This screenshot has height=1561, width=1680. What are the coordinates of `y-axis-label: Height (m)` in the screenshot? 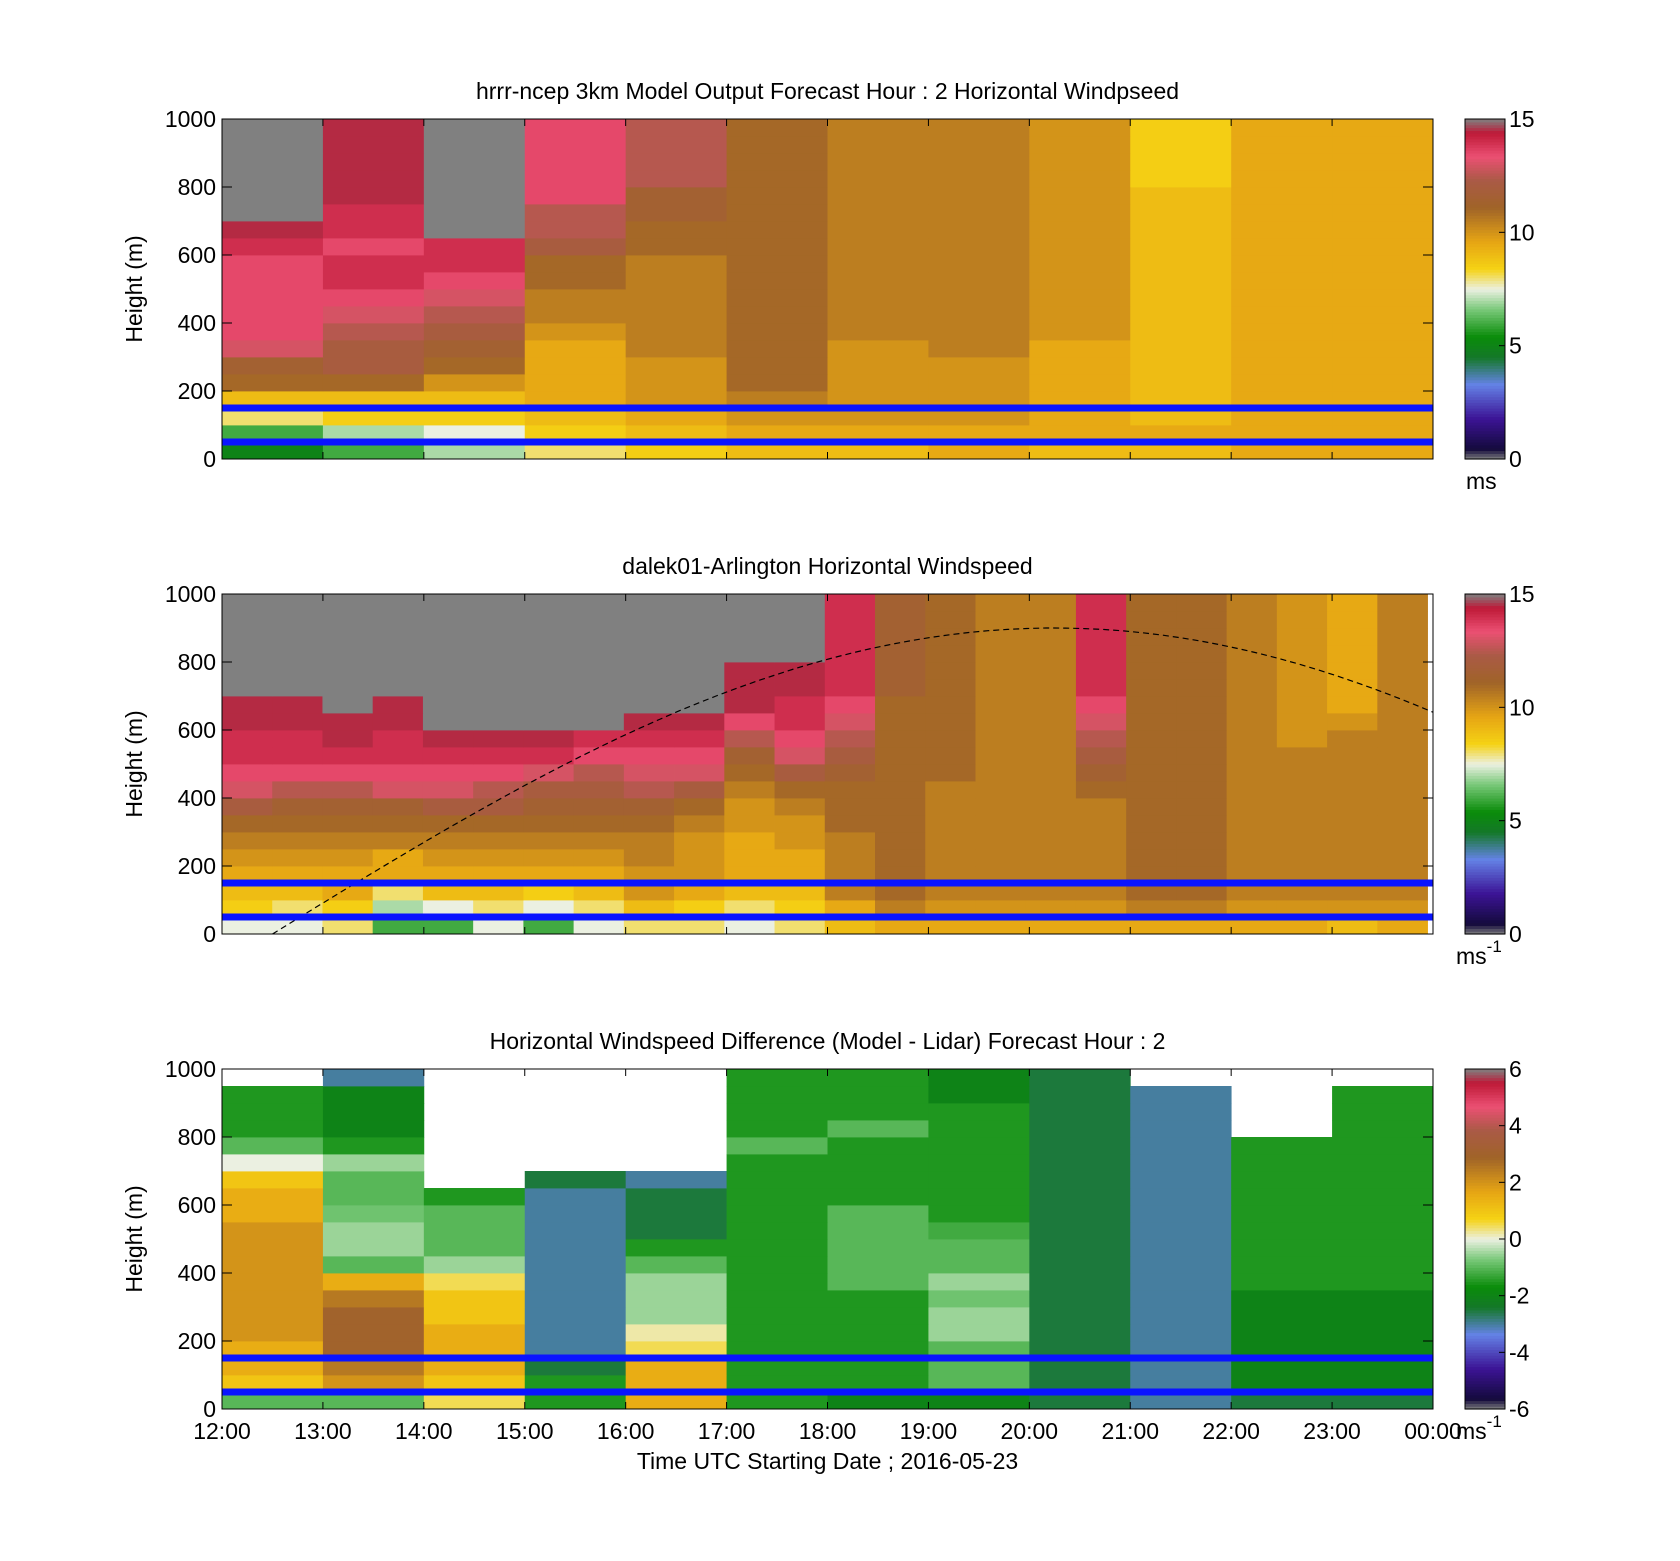 It's located at (134, 1238).